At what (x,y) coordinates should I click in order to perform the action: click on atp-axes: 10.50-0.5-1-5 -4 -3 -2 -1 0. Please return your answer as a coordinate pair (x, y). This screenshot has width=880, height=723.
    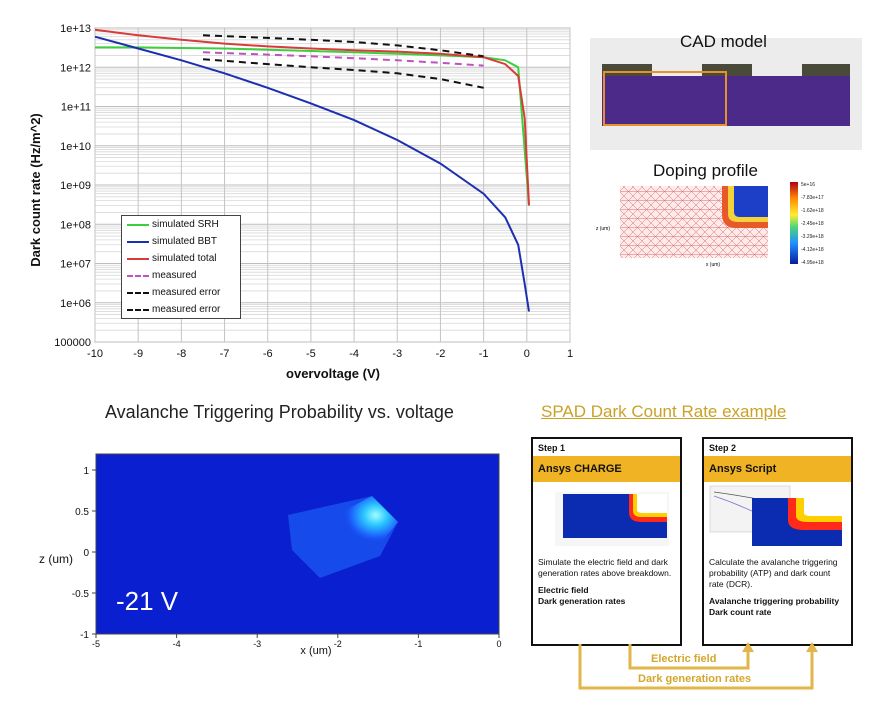
    Looking at the image, I should click on (287, 551).